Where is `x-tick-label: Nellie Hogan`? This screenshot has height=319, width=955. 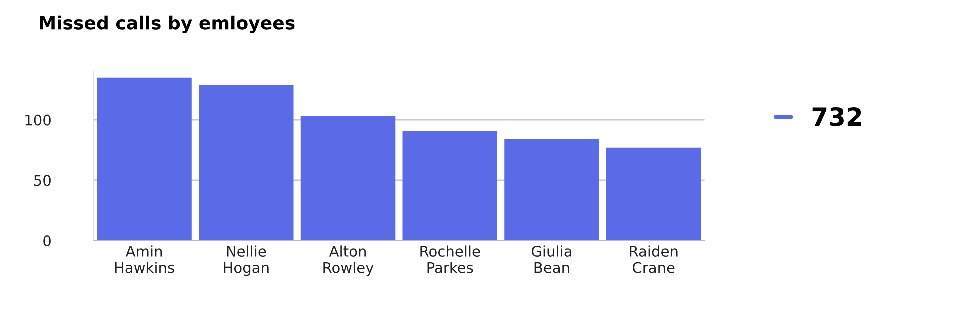 x-tick-label: Nellie Hogan is located at coordinates (246, 261).